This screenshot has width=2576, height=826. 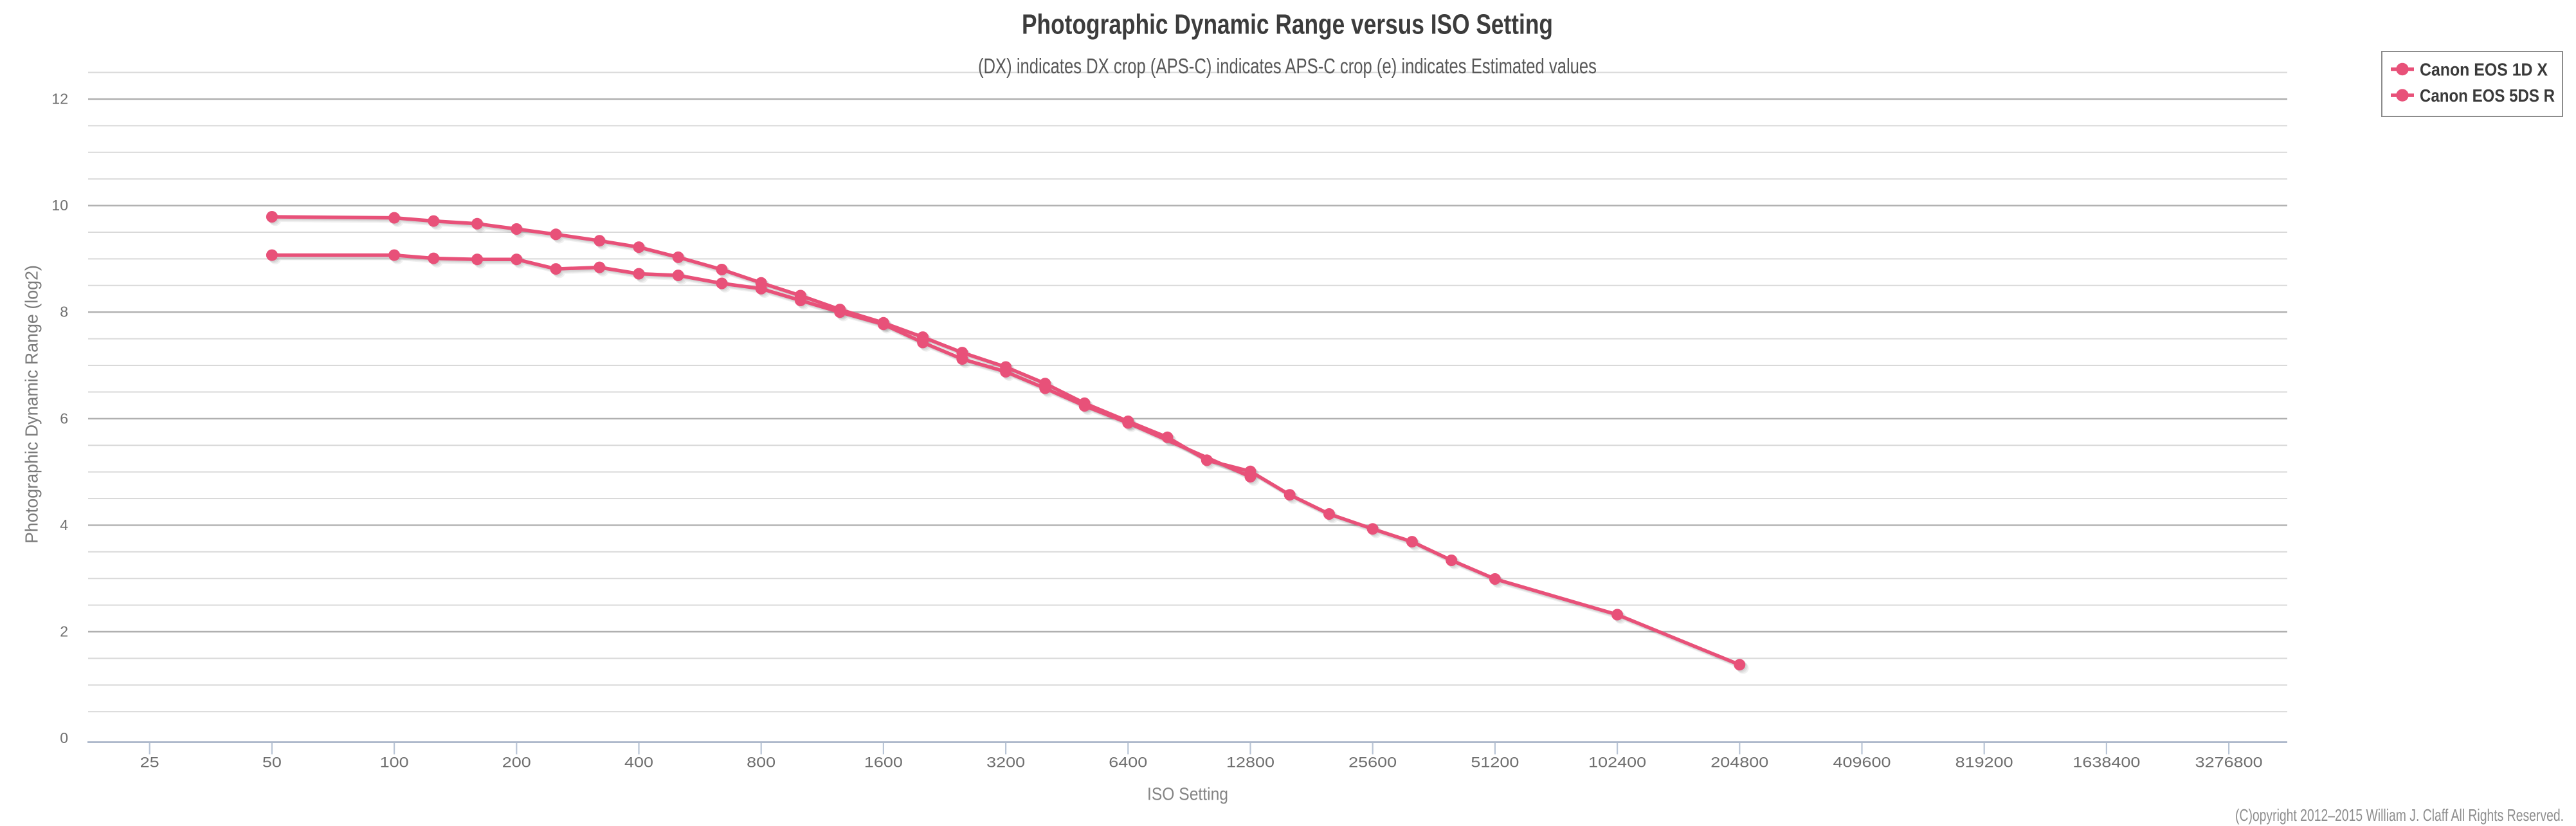 I want to click on svg-text: 400, so click(x=638, y=763).